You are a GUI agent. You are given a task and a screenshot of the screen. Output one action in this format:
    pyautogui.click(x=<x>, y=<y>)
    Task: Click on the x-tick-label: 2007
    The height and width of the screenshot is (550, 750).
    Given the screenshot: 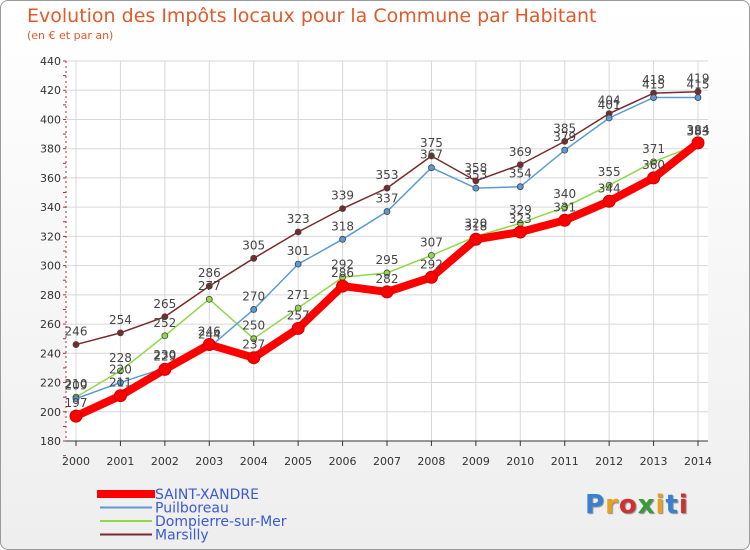 What is the action you would take?
    pyautogui.click(x=387, y=461)
    